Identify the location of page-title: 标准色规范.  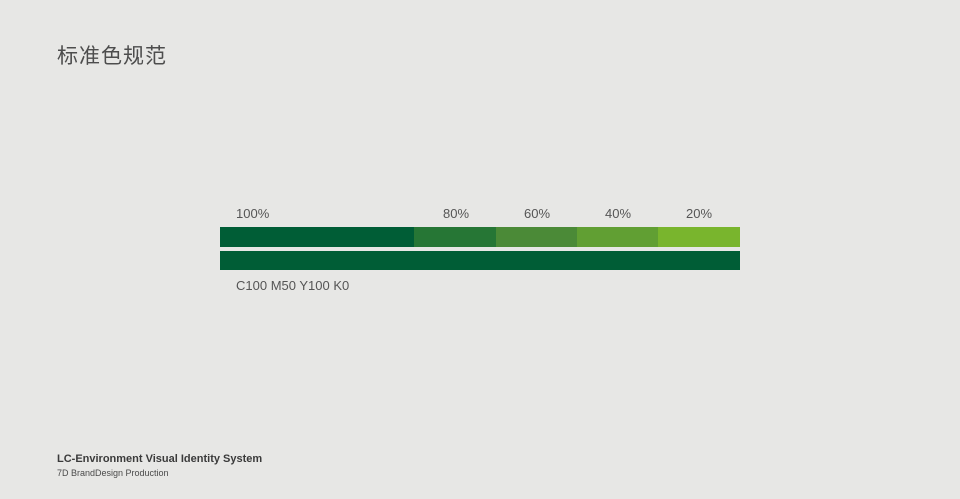
(112, 56).